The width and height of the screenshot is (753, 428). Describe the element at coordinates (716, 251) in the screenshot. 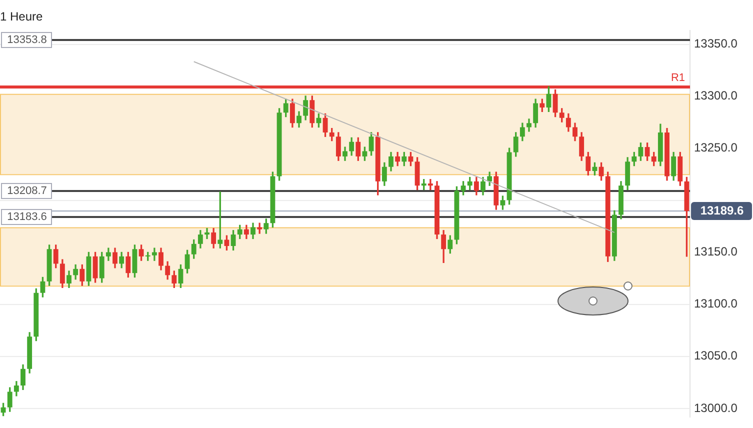

I see `y-tick-label: 13150.0` at that location.